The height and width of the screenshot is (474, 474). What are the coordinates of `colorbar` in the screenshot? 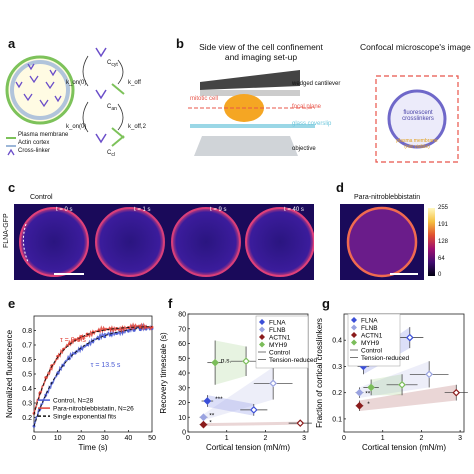 It's located at (431, 242).